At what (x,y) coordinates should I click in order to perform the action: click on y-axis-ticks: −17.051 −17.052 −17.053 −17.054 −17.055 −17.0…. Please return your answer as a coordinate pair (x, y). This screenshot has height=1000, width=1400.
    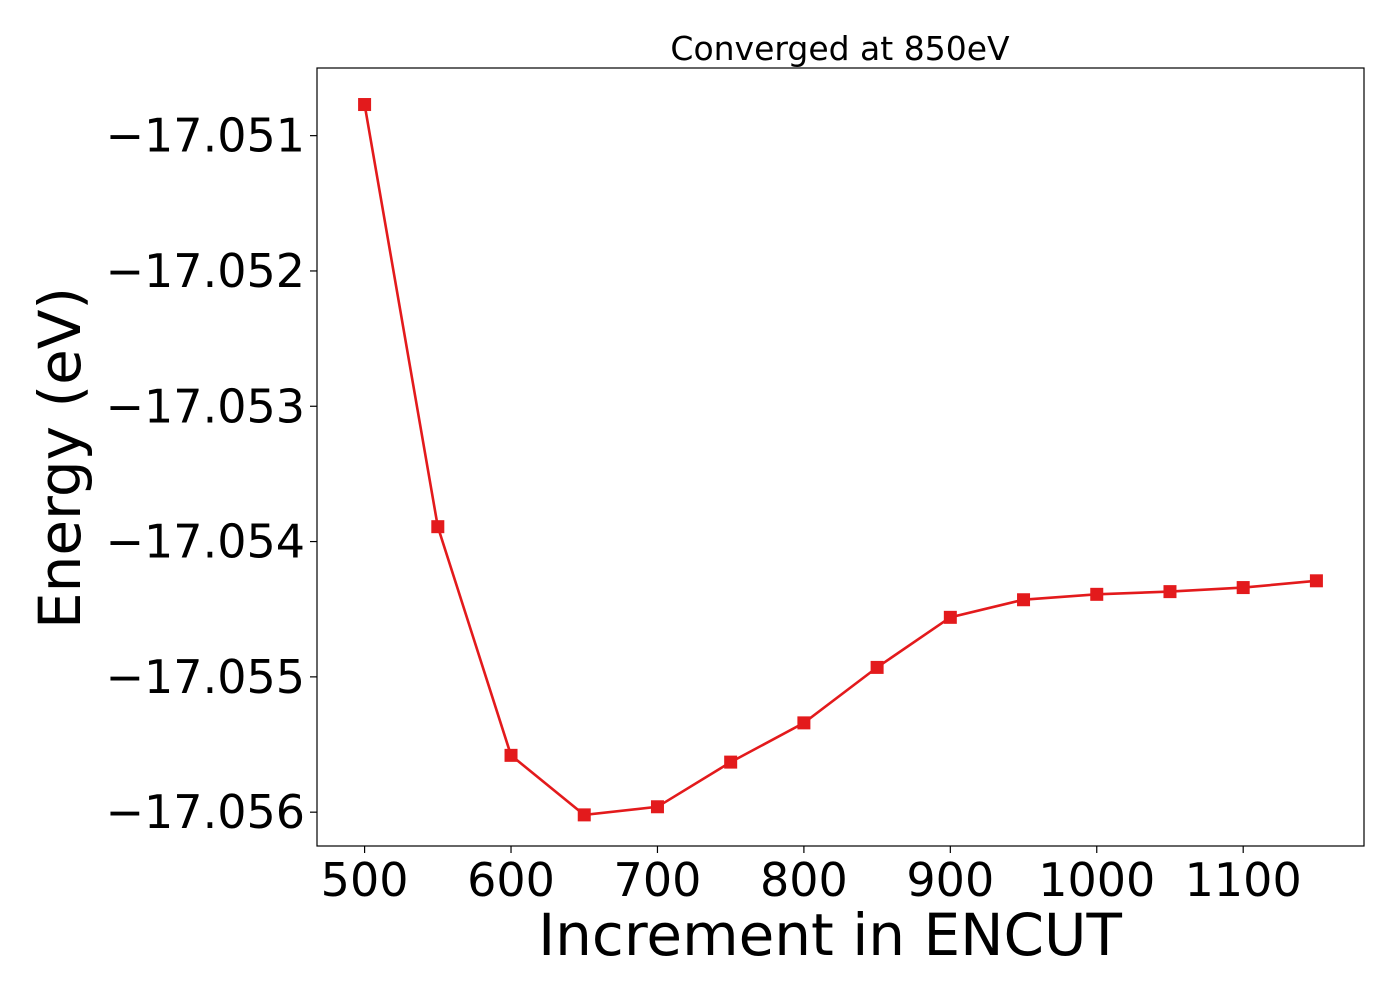
    Looking at the image, I should click on (211, 474).